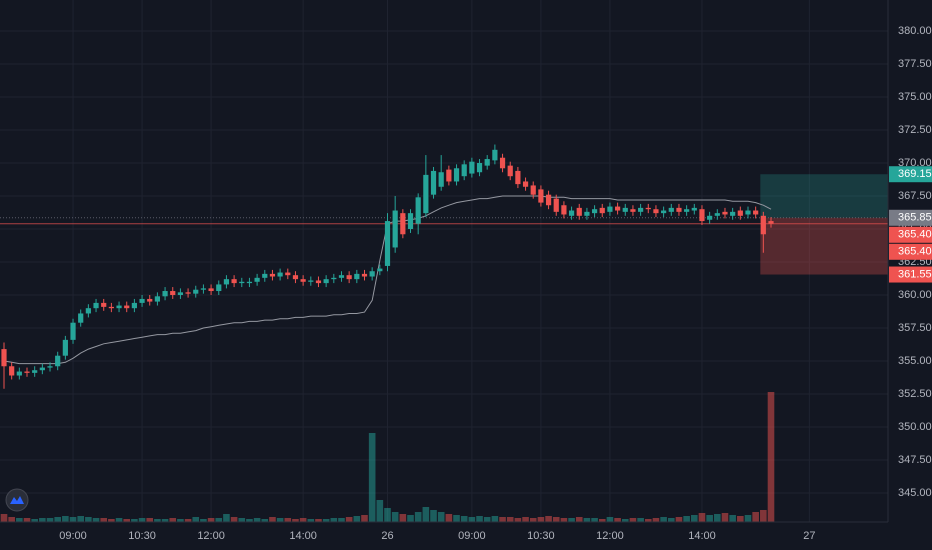 This screenshot has height=550, width=932. I want to click on y-tick-label: 355.00, so click(915, 361).